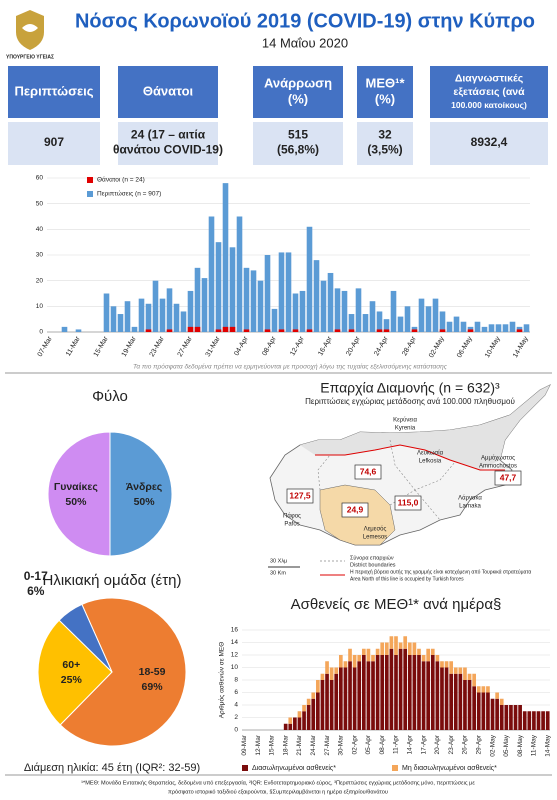 This screenshot has width=557, height=800. What do you see at coordinates (405, 421) in the screenshot?
I see `district-name: Κερύνεια` at bounding box center [405, 421].